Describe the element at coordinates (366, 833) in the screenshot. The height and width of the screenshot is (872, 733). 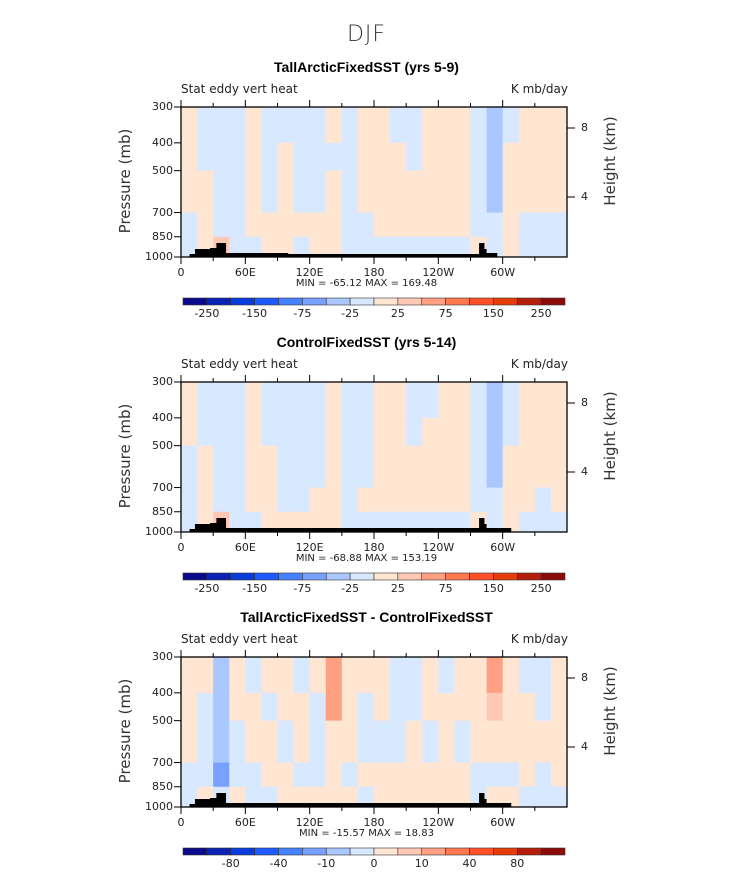
I see `min-max-label: MIN = -15.57 MAX = 18.83` at that location.